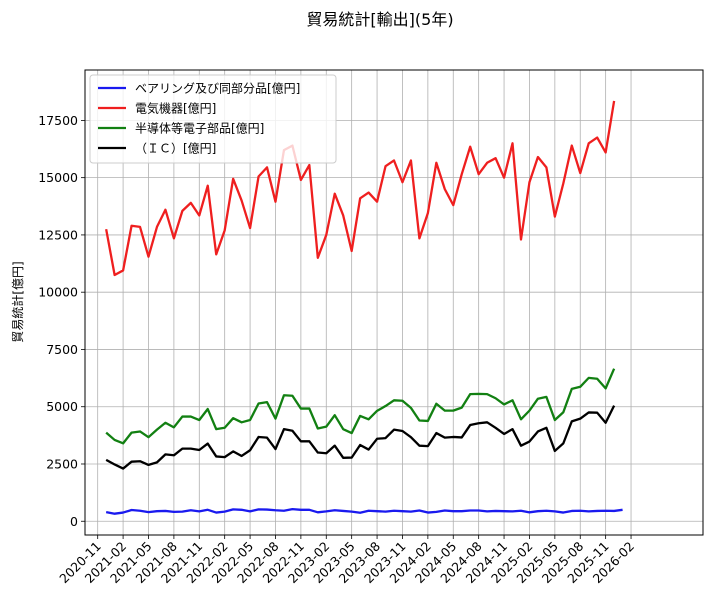 This screenshot has height=602, width=728. I want to click on y-axis: 0 2500 5000 7500 10000 12500 15000 17500, so click(61, 321).